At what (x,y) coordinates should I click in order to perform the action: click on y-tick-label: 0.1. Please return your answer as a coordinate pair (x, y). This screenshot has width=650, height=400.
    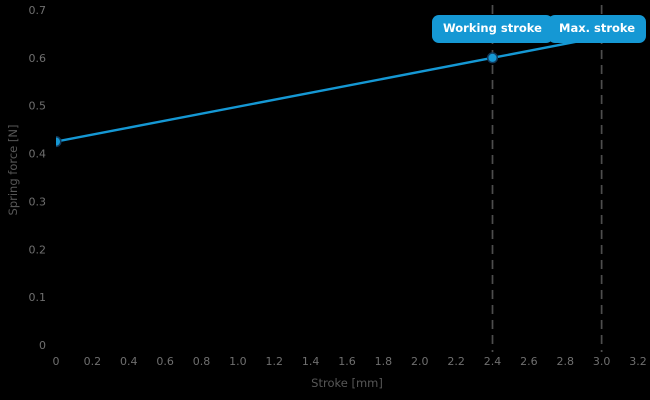
    Looking at the image, I should click on (38, 297).